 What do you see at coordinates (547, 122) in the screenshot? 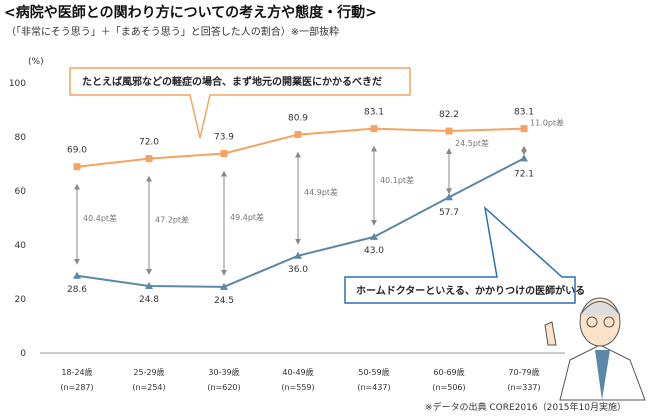
I see `gap-label: 11.0pt差` at bounding box center [547, 122].